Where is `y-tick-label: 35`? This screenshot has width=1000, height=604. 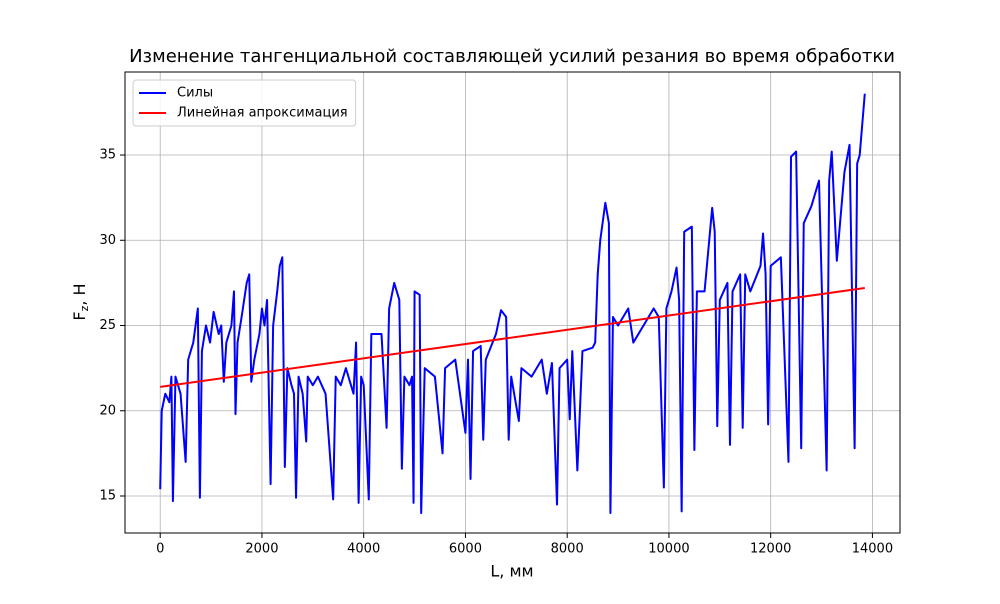 y-tick-label: 35 is located at coordinates (107, 155).